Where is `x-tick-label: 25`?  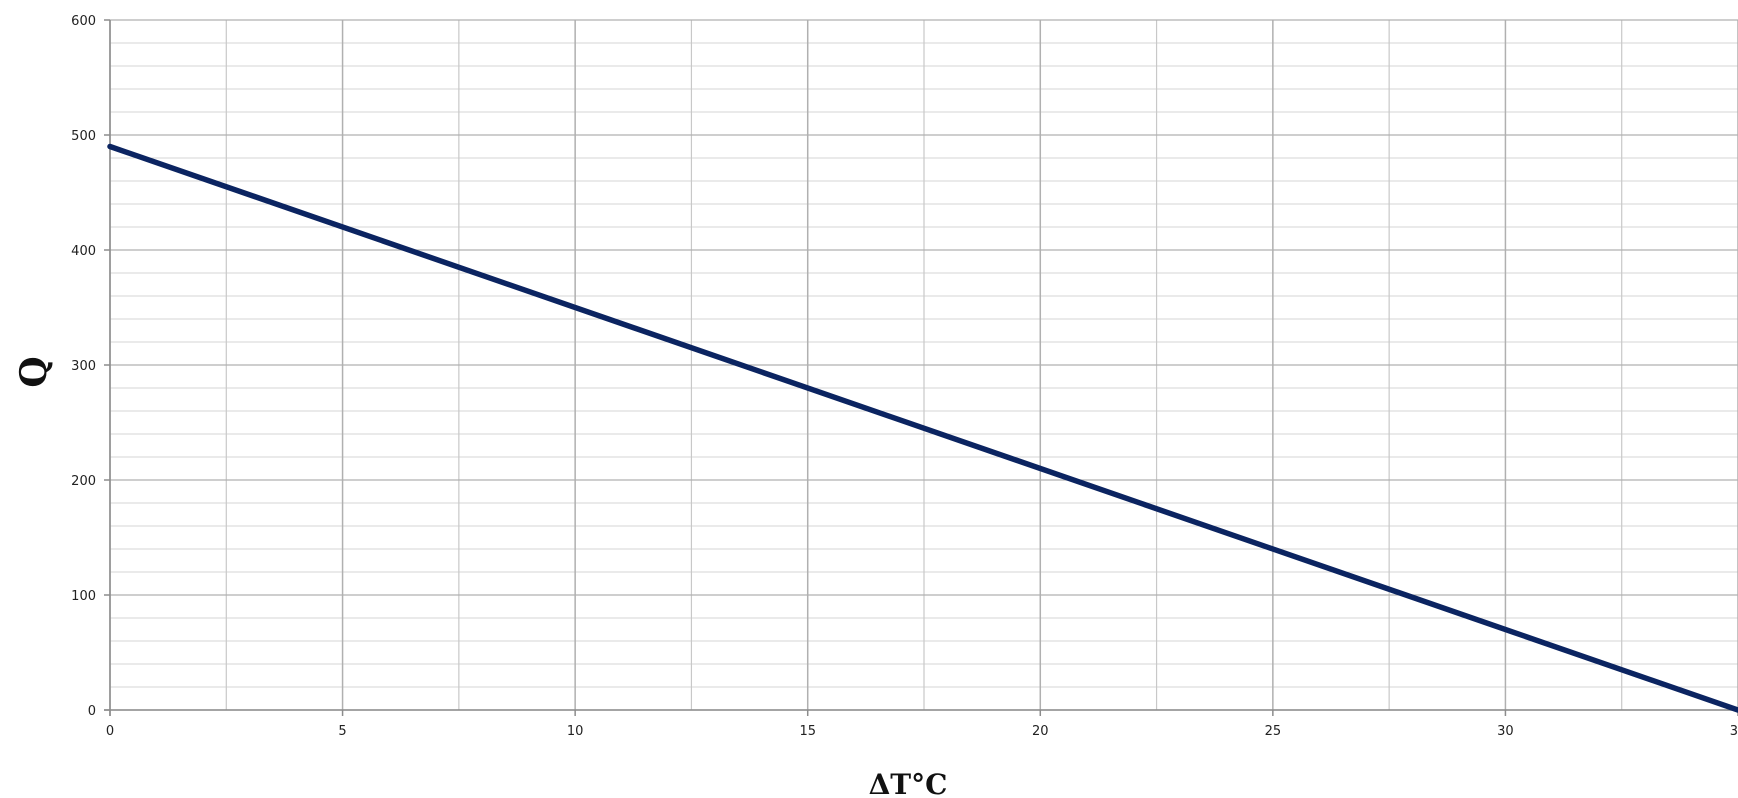 x-tick-label: 25 is located at coordinates (1273, 731).